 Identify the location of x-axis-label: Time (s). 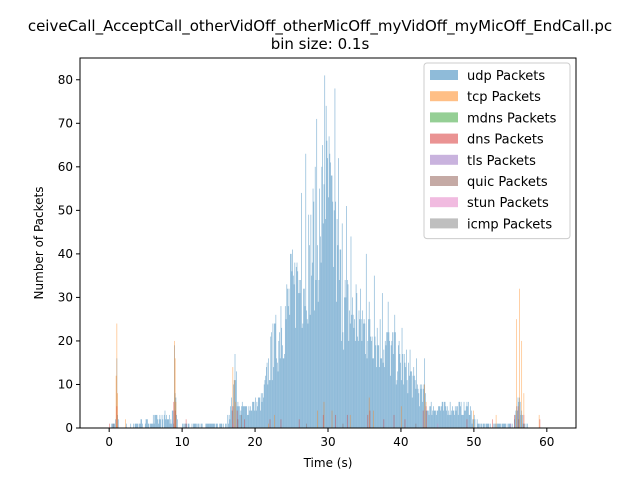
(328, 463).